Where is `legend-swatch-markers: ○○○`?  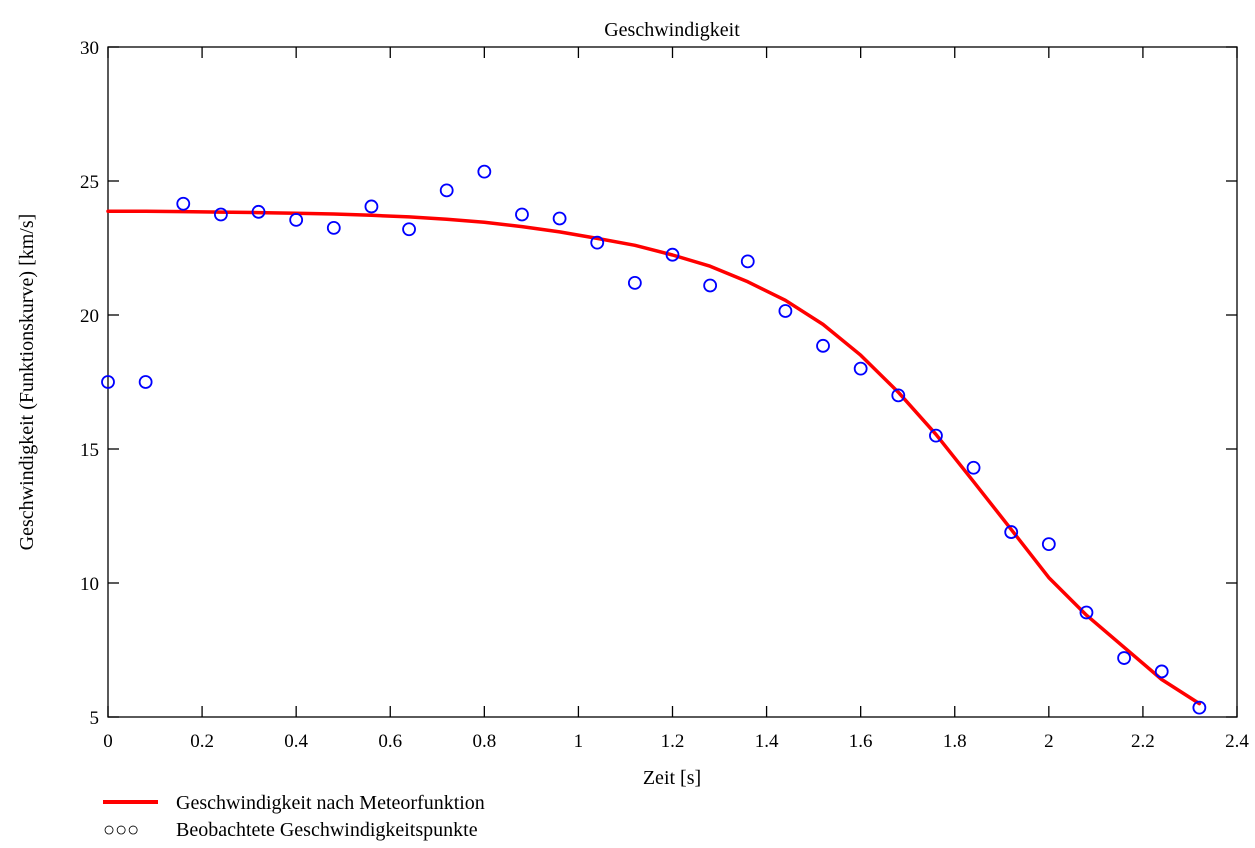
legend-swatch-markers: ○○○ is located at coordinates (121, 830).